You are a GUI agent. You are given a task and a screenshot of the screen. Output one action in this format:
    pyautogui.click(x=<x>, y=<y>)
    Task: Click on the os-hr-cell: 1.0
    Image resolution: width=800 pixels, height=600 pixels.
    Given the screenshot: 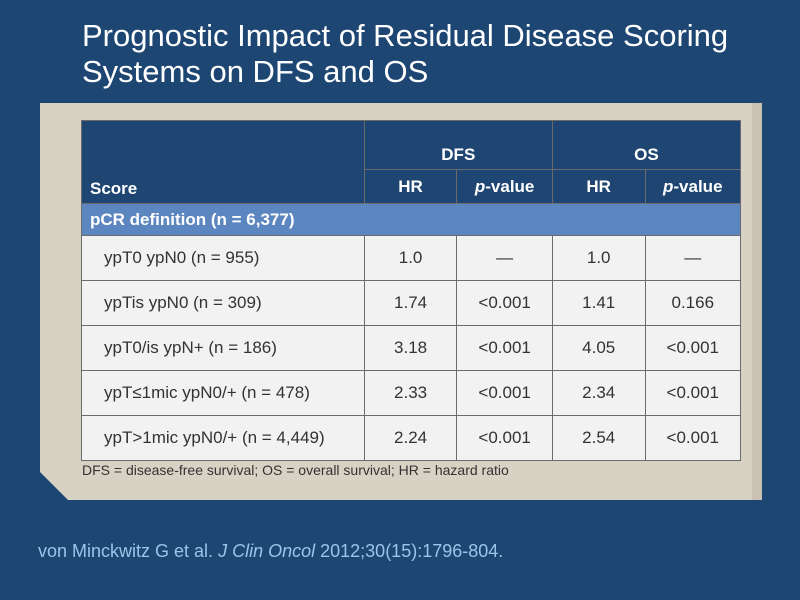 What is the action you would take?
    pyautogui.click(x=598, y=258)
    